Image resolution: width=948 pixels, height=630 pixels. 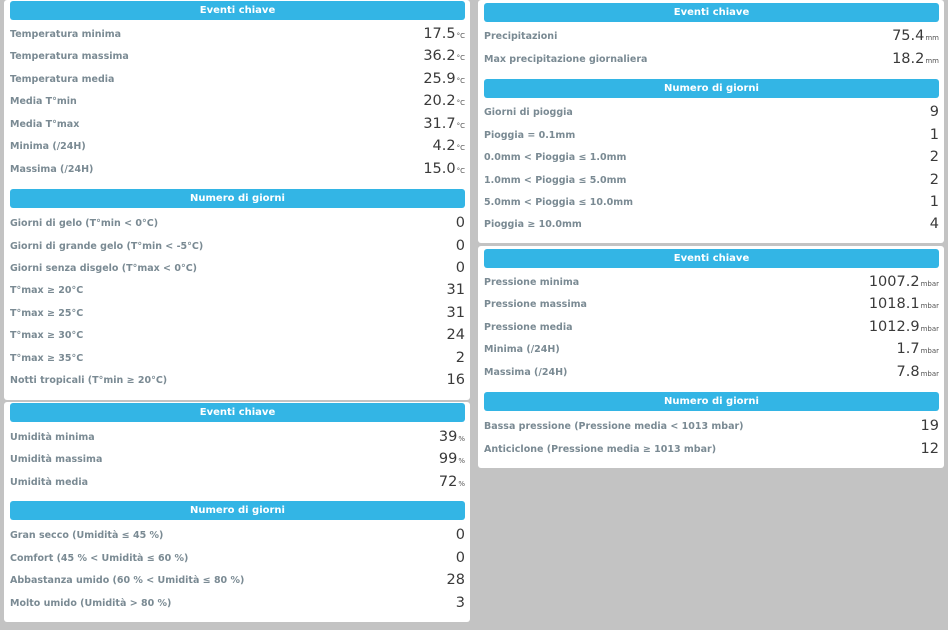 I want to click on stat-row: Umidità media 72%, so click(x=237, y=481).